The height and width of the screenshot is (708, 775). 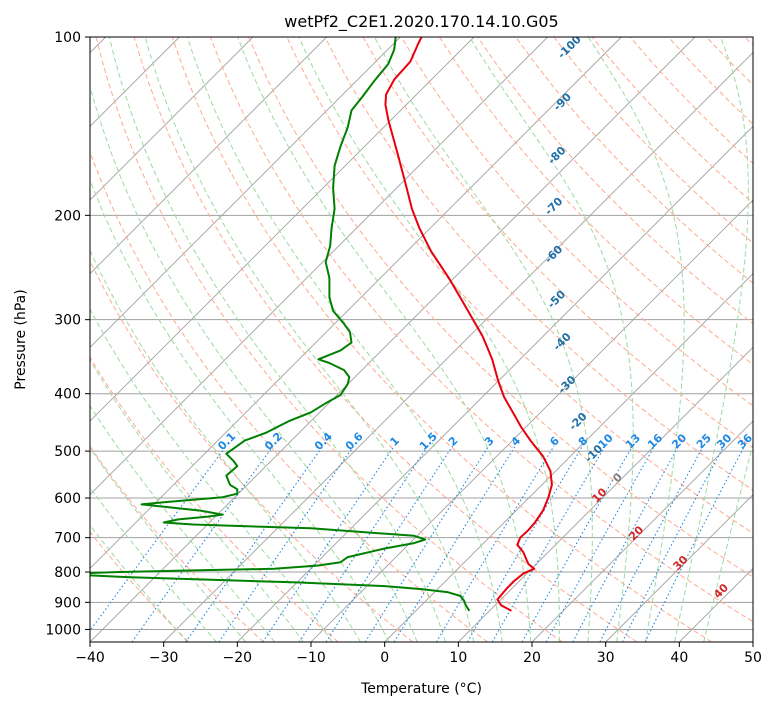 What do you see at coordinates (67, 603) in the screenshot?
I see `y-tick-label: 900` at bounding box center [67, 603].